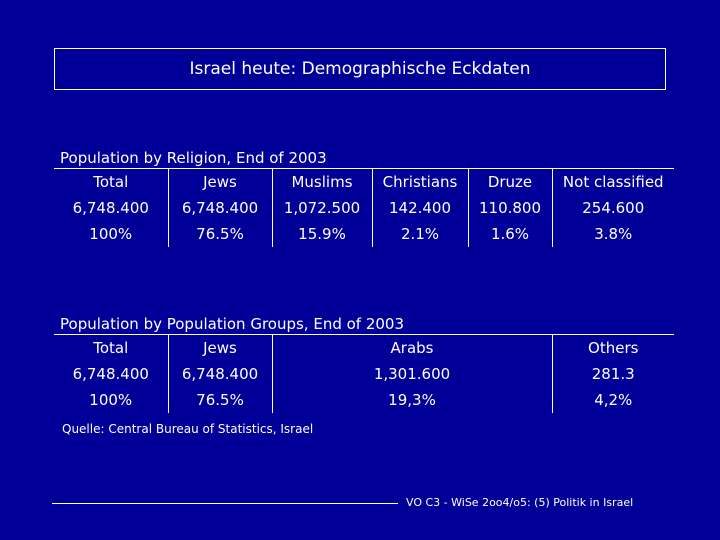 The image size is (720, 540). I want to click on header-cell: Druze, so click(510, 182).